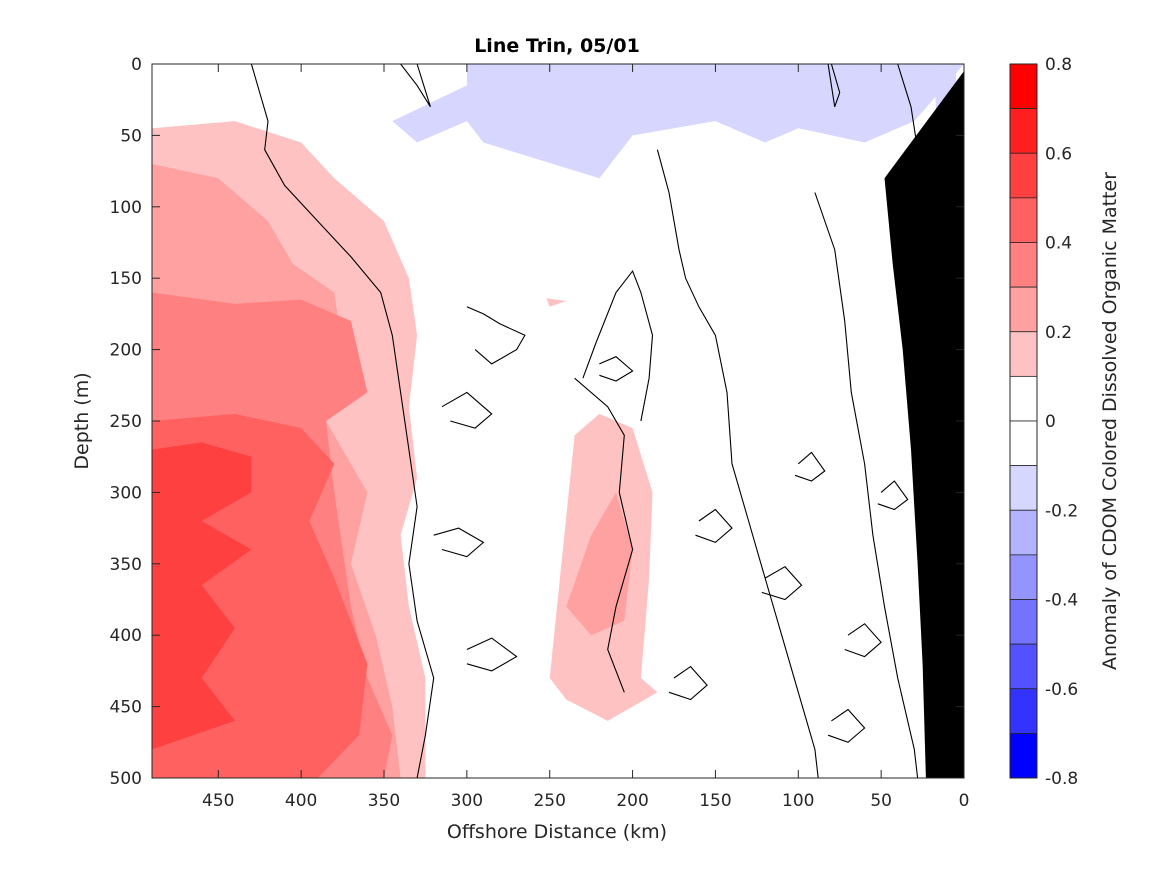 This screenshot has width=1167, height=875. What do you see at coordinates (126, 279) in the screenshot?
I see `y-tick-label-150: 150` at bounding box center [126, 279].